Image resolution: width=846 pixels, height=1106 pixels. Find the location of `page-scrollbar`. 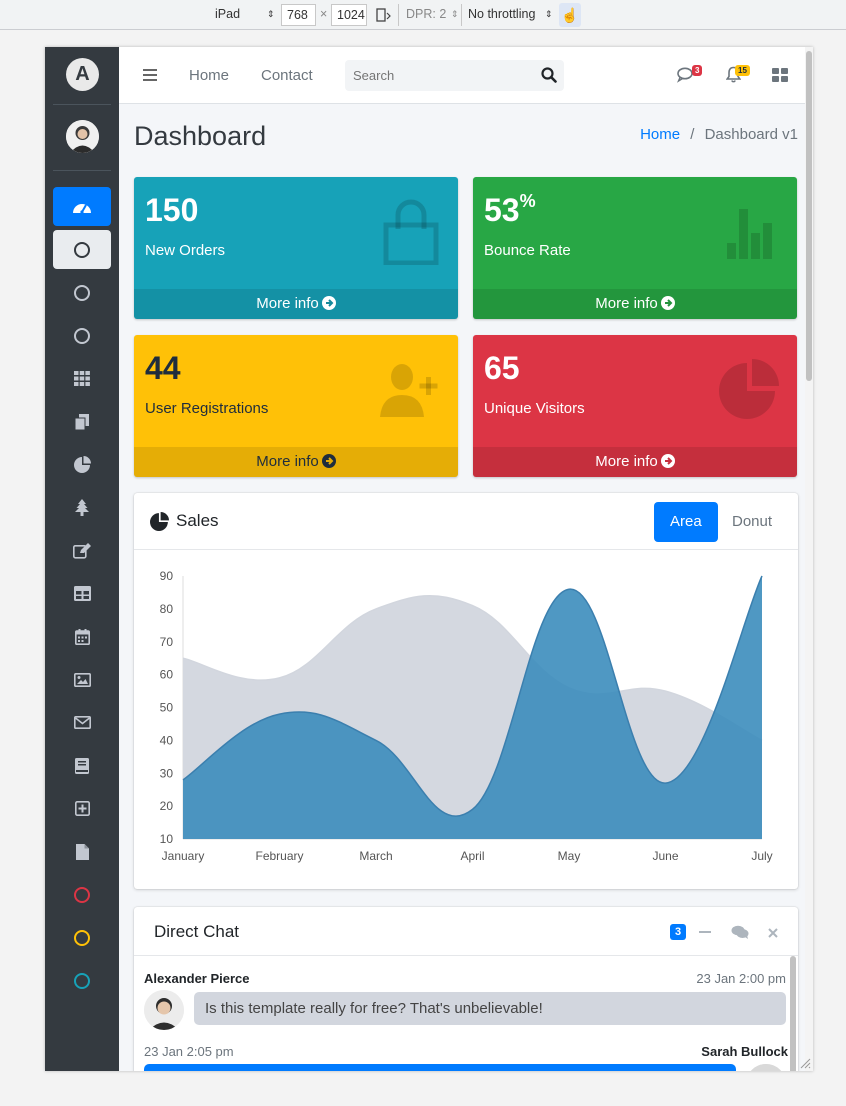

page-scrollbar is located at coordinates (809, 559).